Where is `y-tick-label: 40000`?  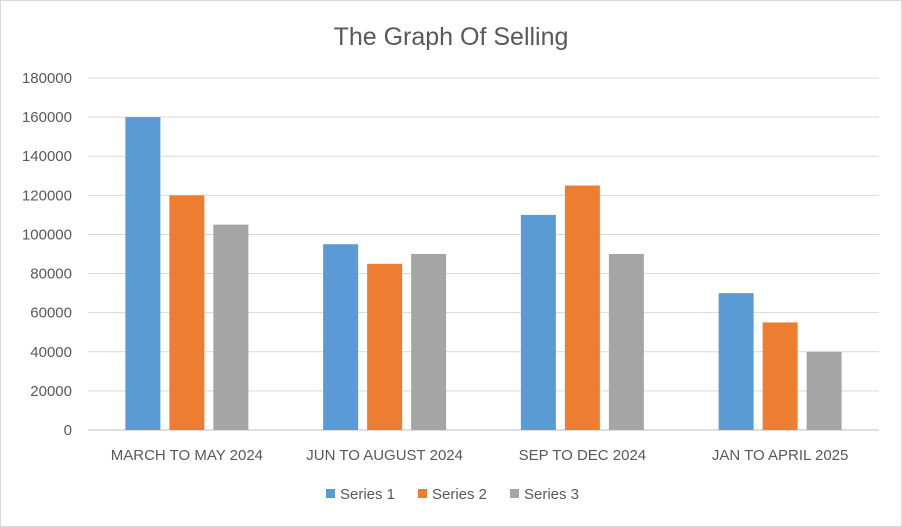 y-tick-label: 40000 is located at coordinates (51, 352).